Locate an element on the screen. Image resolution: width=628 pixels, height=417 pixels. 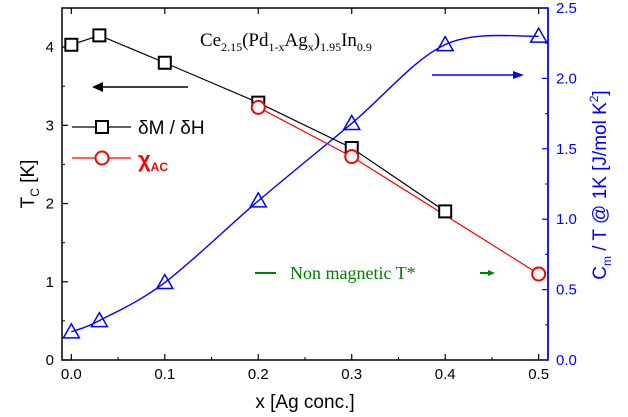
y-left-tick-label: 2 is located at coordinates (50, 204).